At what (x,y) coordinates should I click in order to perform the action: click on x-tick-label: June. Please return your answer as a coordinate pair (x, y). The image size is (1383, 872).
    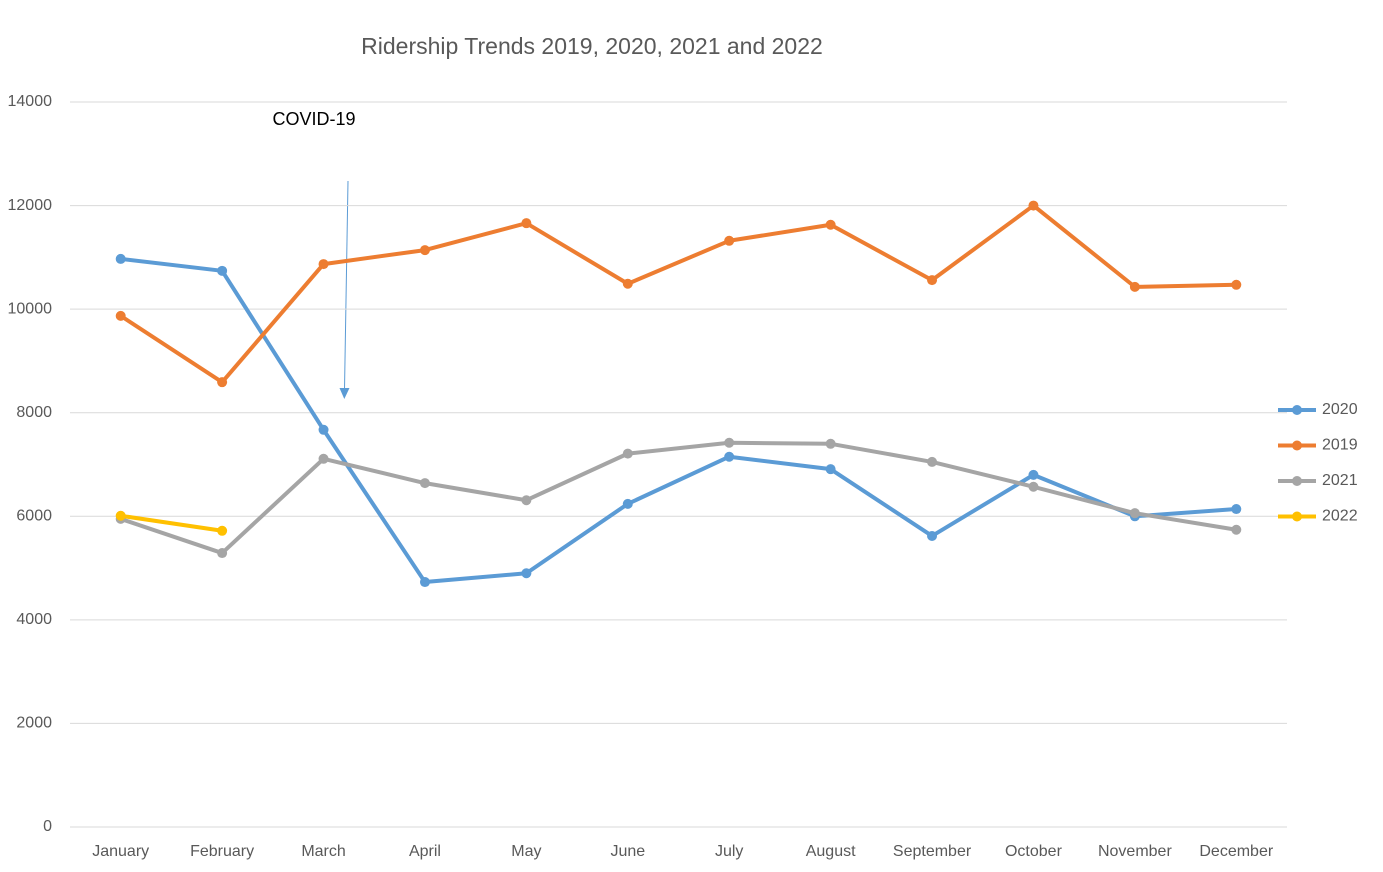
    Looking at the image, I should click on (627, 851).